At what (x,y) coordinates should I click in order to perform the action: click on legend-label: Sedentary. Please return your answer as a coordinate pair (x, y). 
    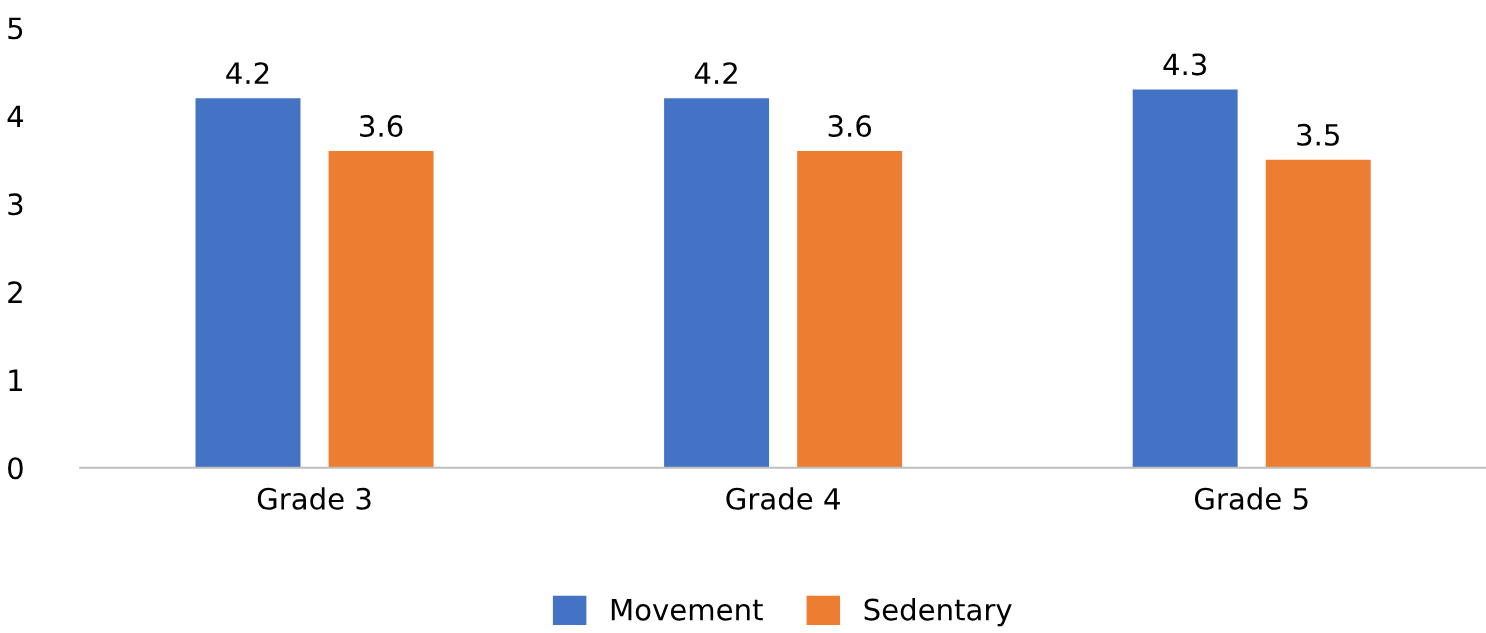
    Looking at the image, I should click on (938, 612).